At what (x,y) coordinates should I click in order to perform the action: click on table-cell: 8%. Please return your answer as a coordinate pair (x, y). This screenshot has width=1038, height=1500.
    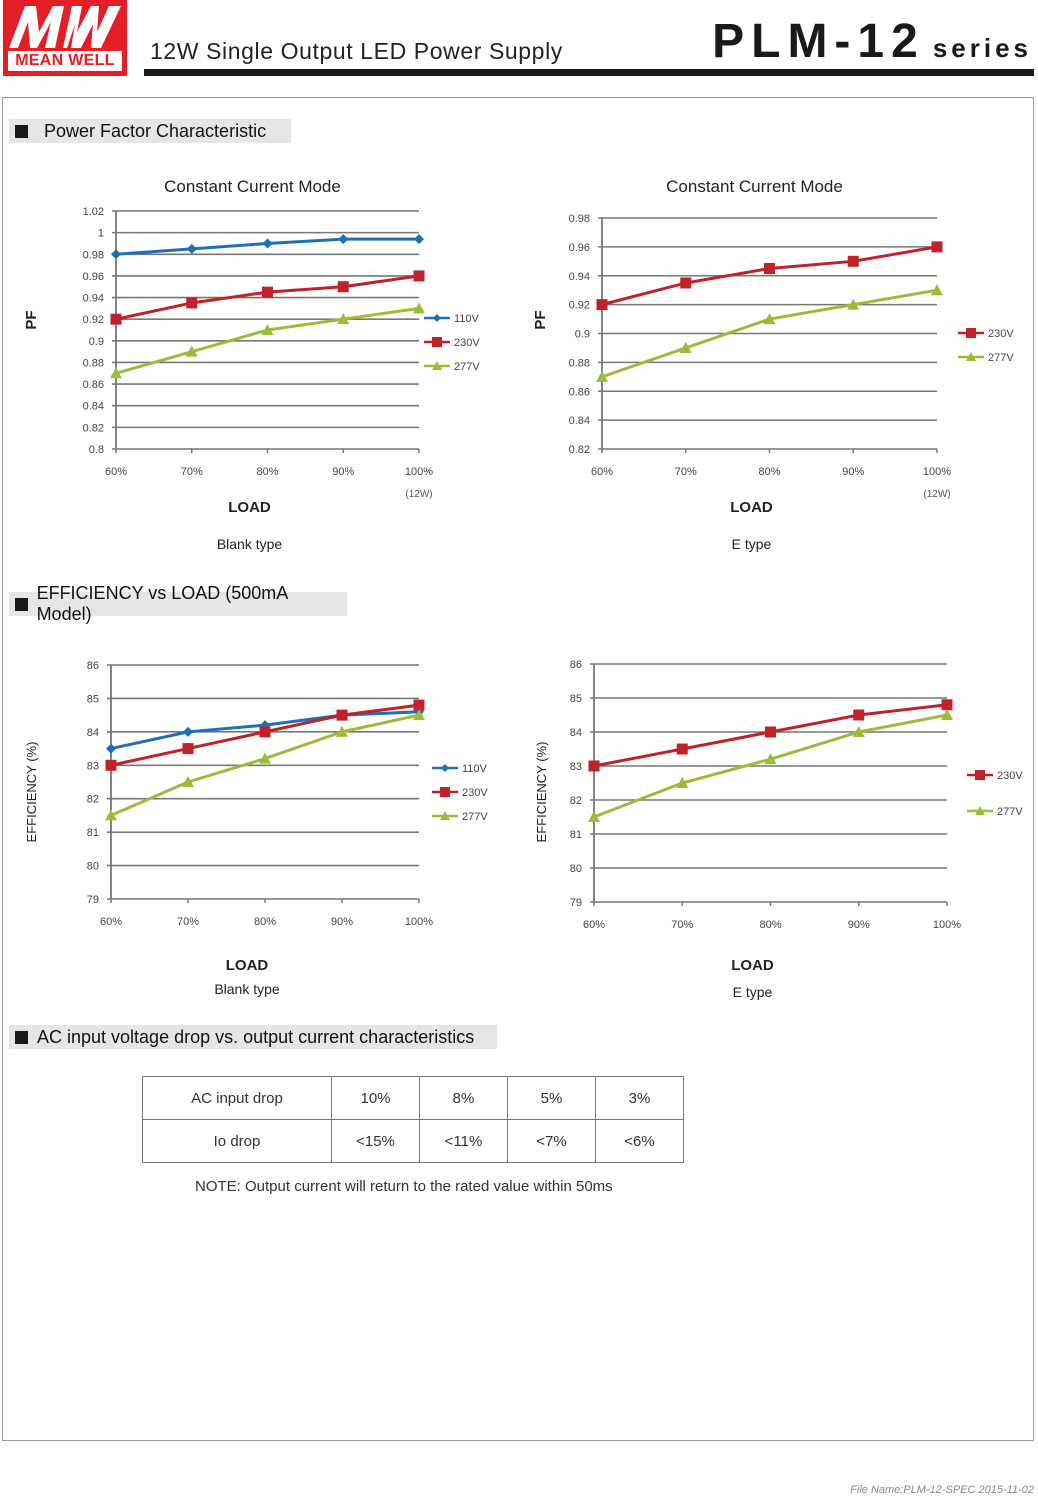
    Looking at the image, I should click on (463, 1098).